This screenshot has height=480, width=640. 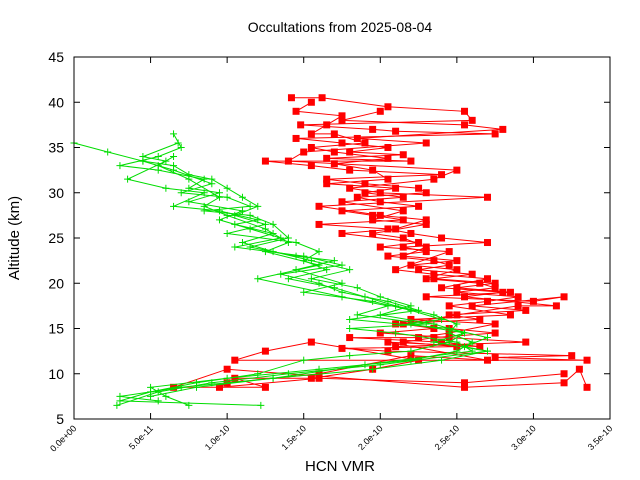 What do you see at coordinates (56, 193) in the screenshot?
I see `y-tick-label: 30` at bounding box center [56, 193].